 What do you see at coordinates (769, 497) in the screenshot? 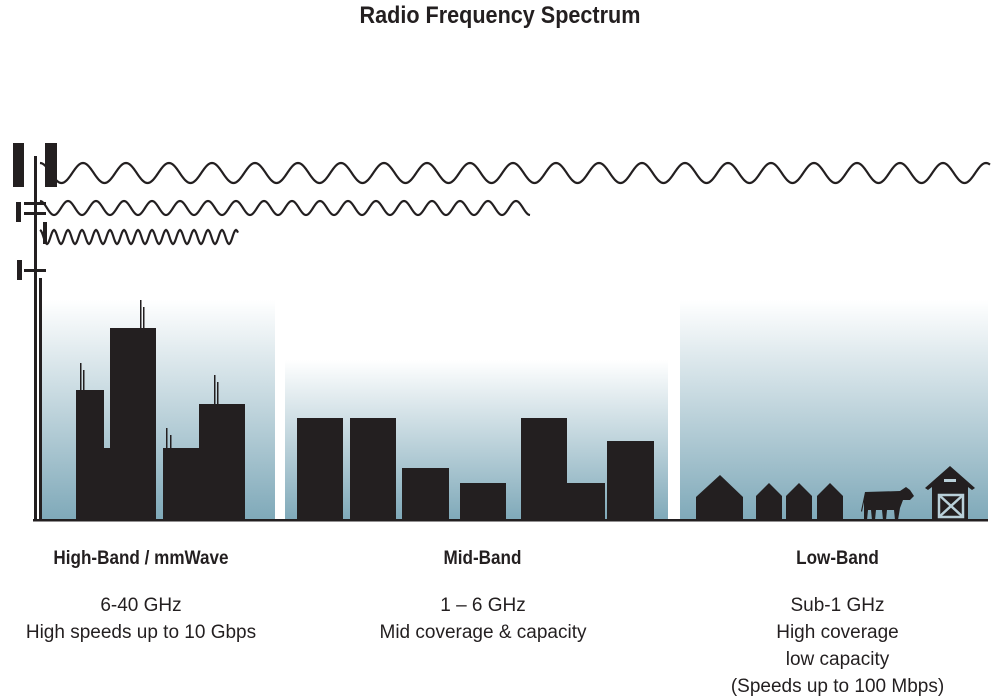
I see `house-icon` at bounding box center [769, 497].